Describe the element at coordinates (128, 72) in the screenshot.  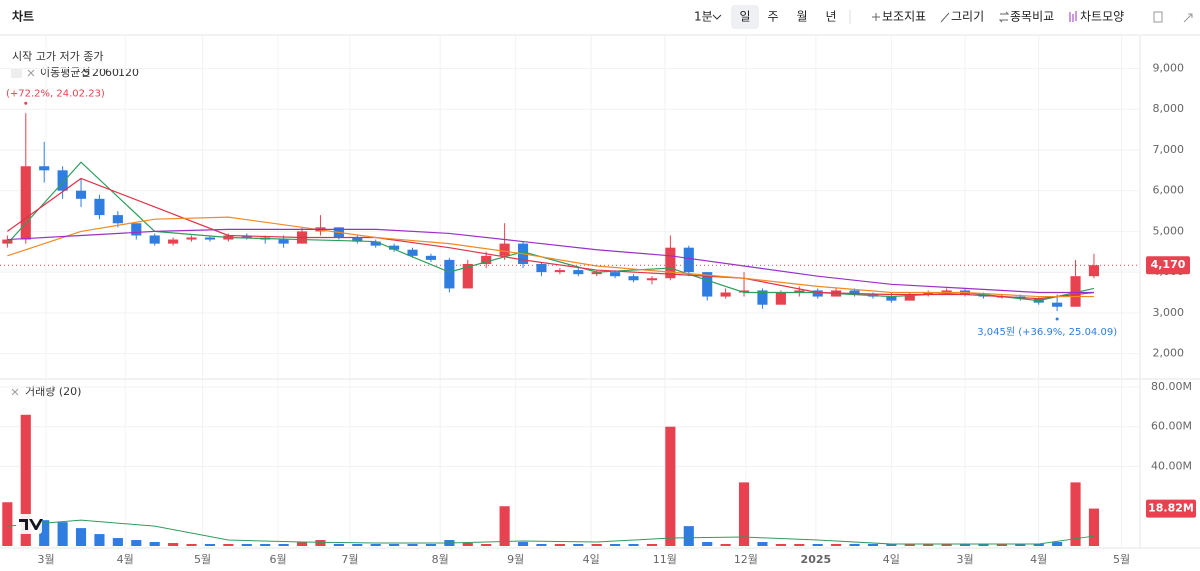
I see `ma-legend-item: 120` at that location.